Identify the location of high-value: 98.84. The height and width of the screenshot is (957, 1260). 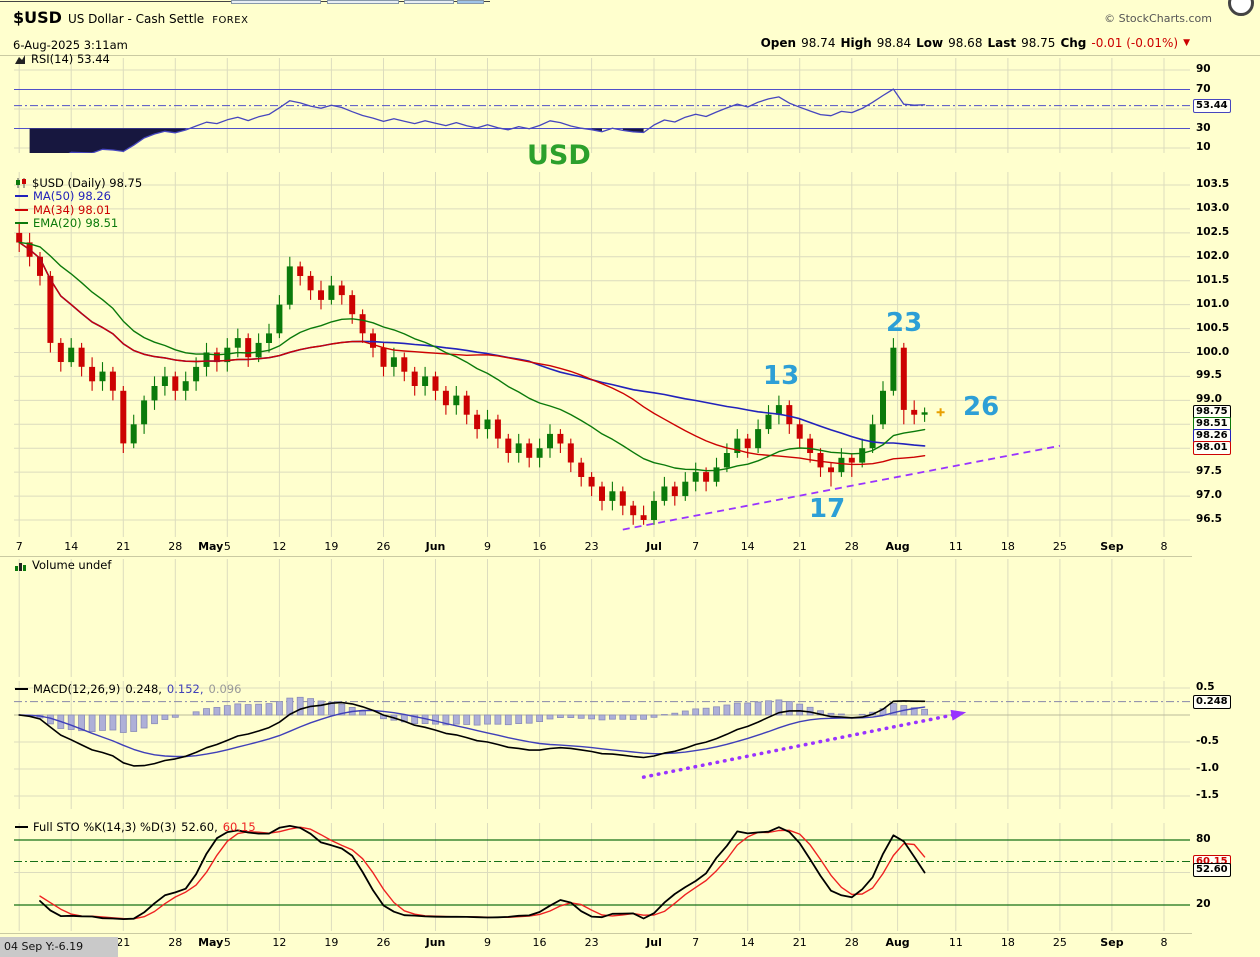
(894, 43).